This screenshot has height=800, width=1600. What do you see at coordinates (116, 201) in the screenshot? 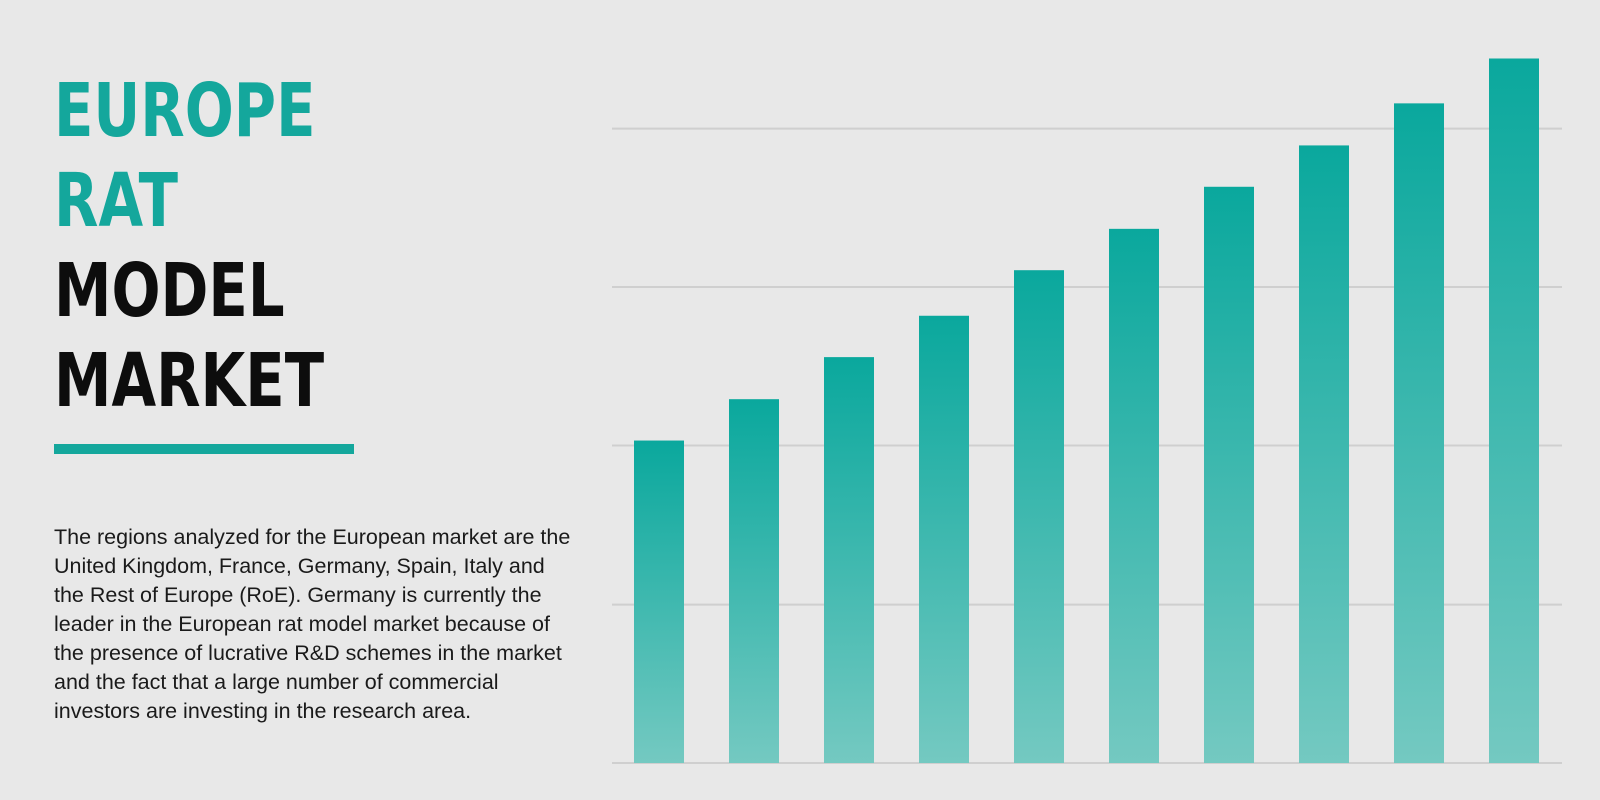
I see `title-line-2: RAT` at bounding box center [116, 201].